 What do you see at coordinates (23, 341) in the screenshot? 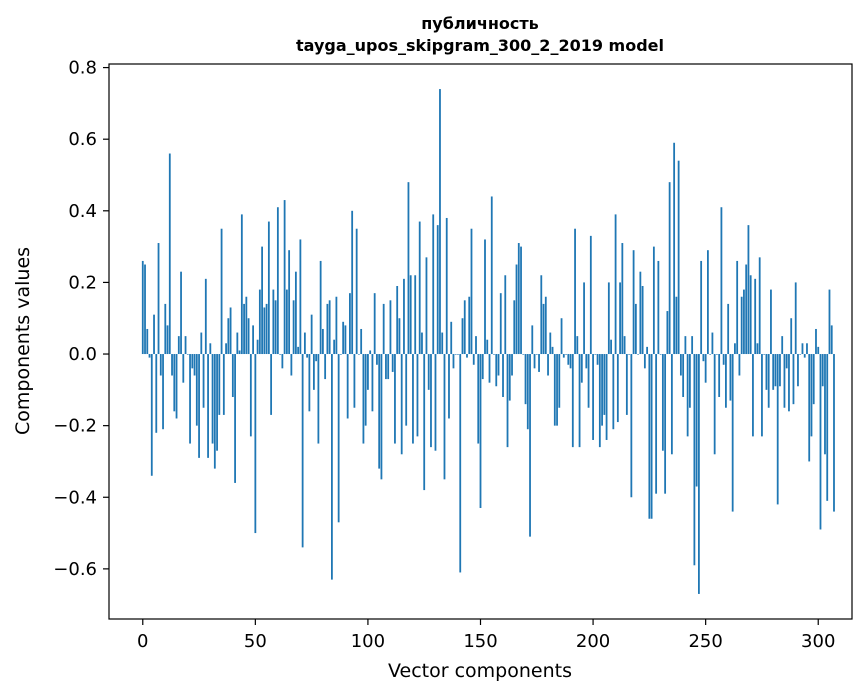
I see `y-axis-label: Components values` at bounding box center [23, 341].